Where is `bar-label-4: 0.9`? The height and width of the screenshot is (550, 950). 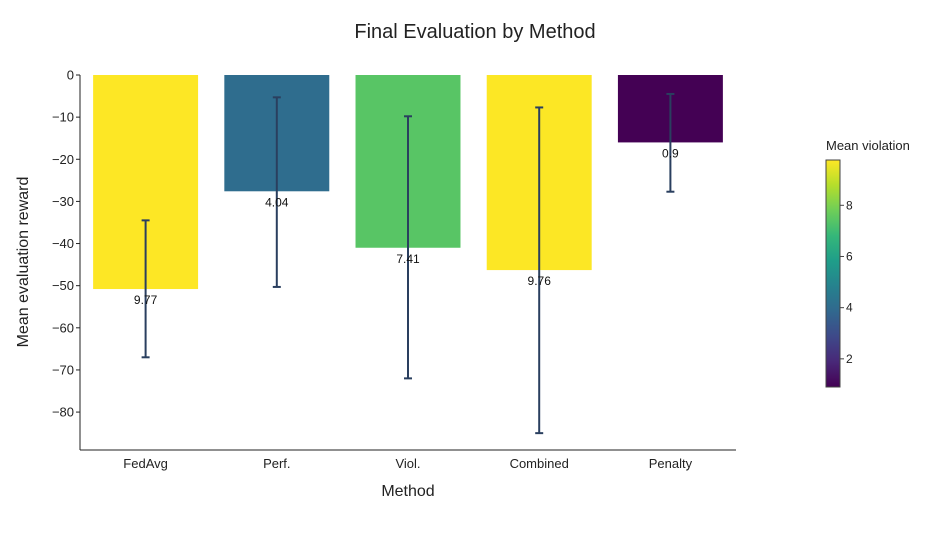 bar-label-4: 0.9 is located at coordinates (670, 153).